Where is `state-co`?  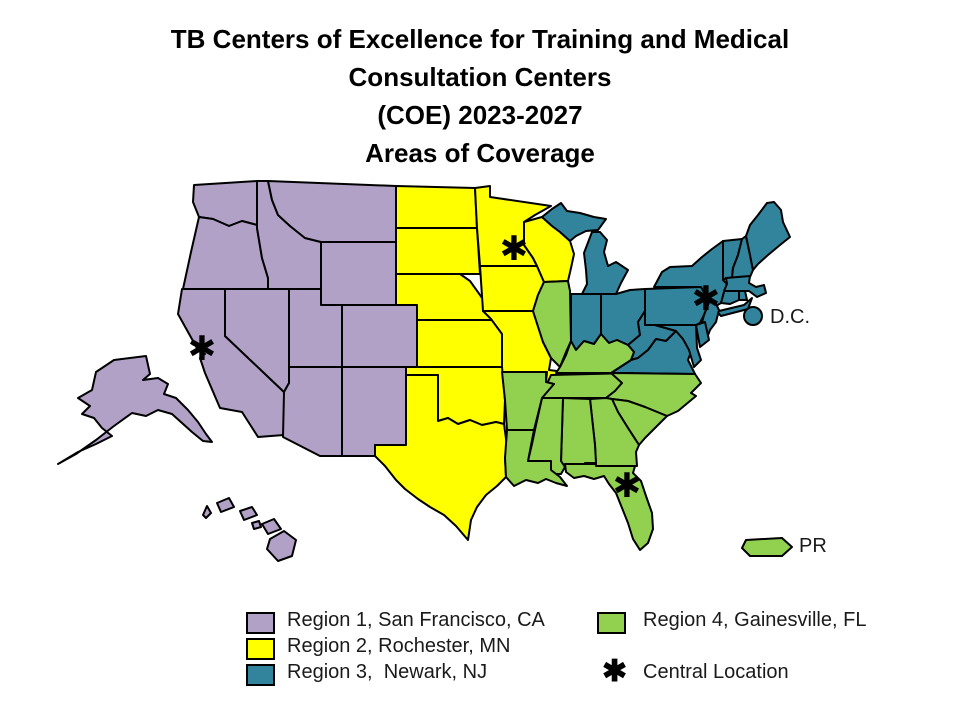
state-co is located at coordinates (379, 336).